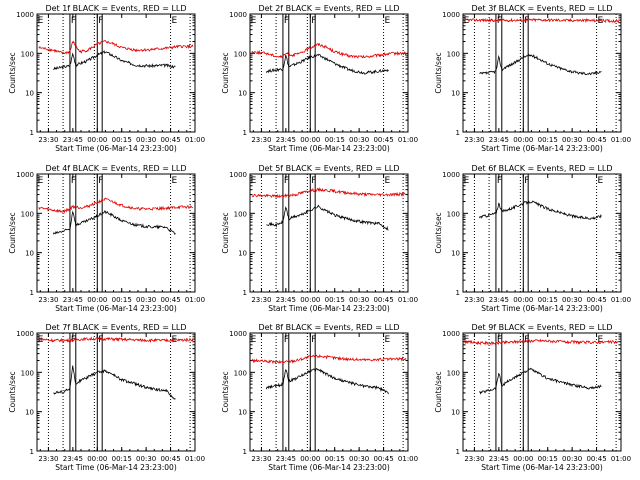  Describe the element at coordinates (541, 168) in the screenshot. I see `chart-title: Det 6f BLACK = Events, RED = LLD` at that location.